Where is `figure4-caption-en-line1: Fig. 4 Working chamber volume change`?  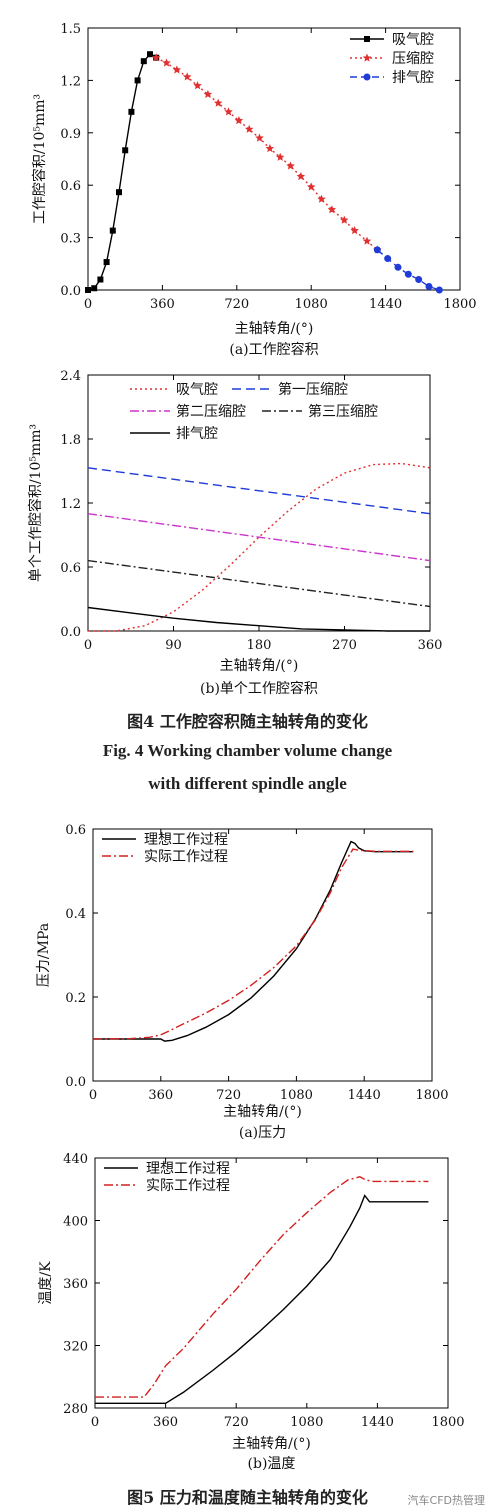 figure4-caption-en-line1: Fig. 4 Working chamber volume change is located at coordinates (247, 750).